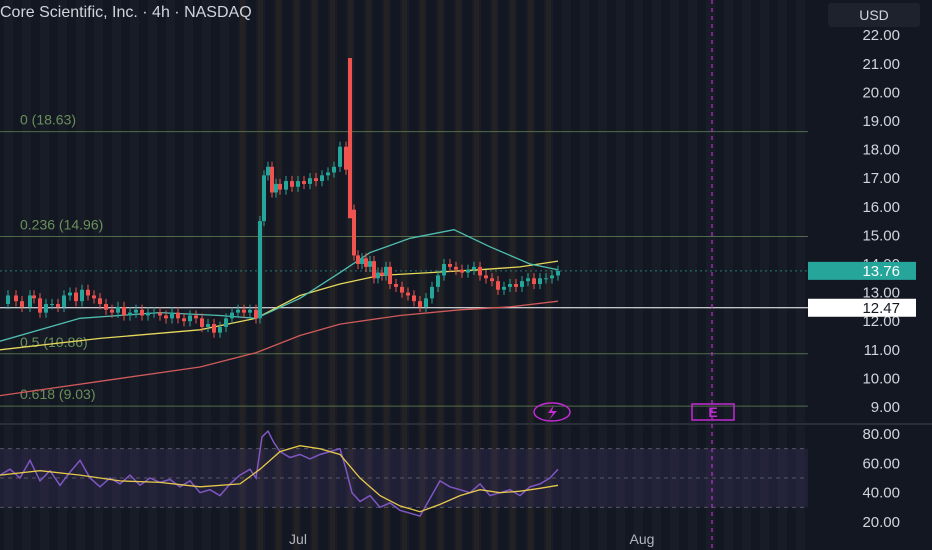 This screenshot has height=550, width=932. I want to click on lightning-icon-bolt, so click(552, 412).